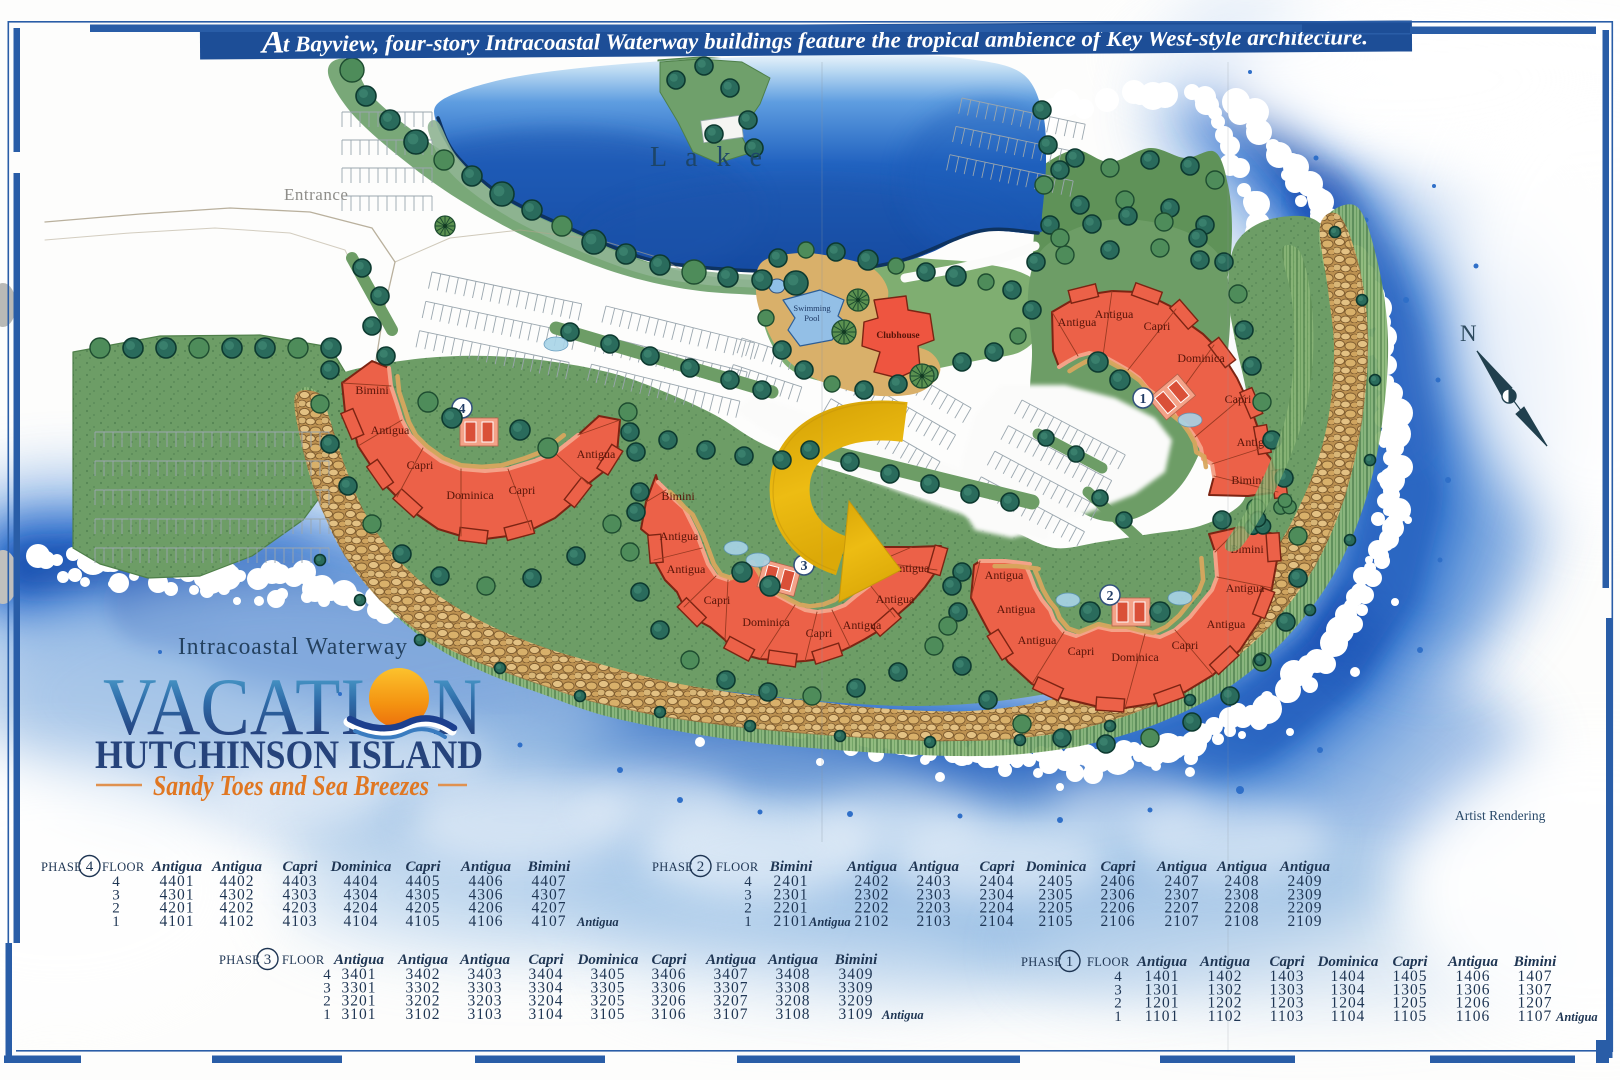 This screenshot has height=1080, width=1620. What do you see at coordinates (1162, 976) in the screenshot?
I see `svg-text: 1401` at bounding box center [1162, 976].